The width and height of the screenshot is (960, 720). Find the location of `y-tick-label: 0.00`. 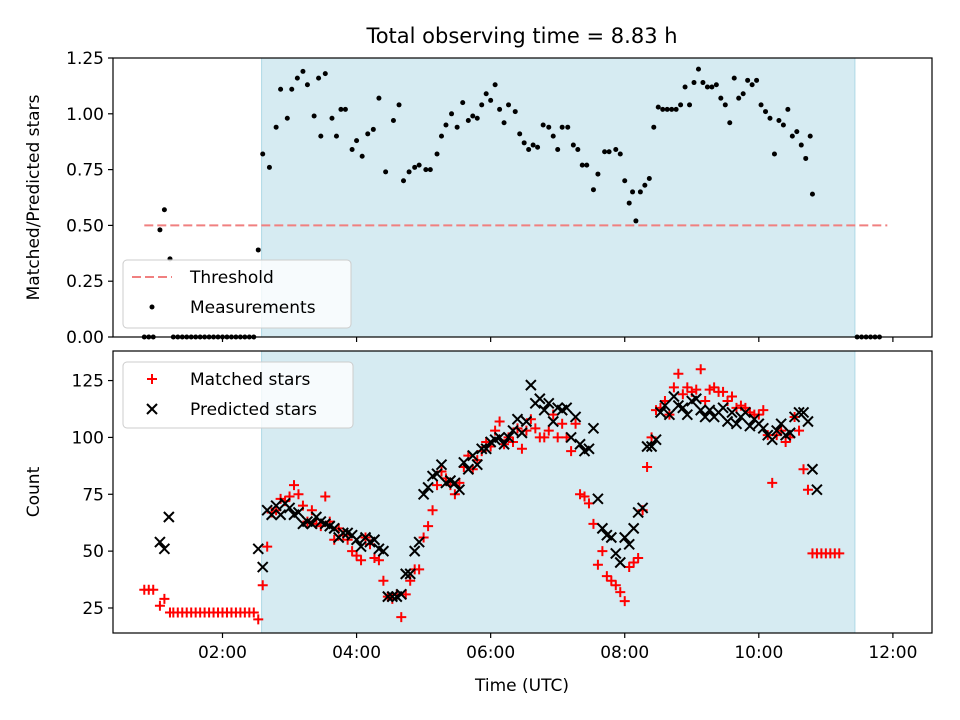

y-tick-label: 0.00 is located at coordinates (85, 338).